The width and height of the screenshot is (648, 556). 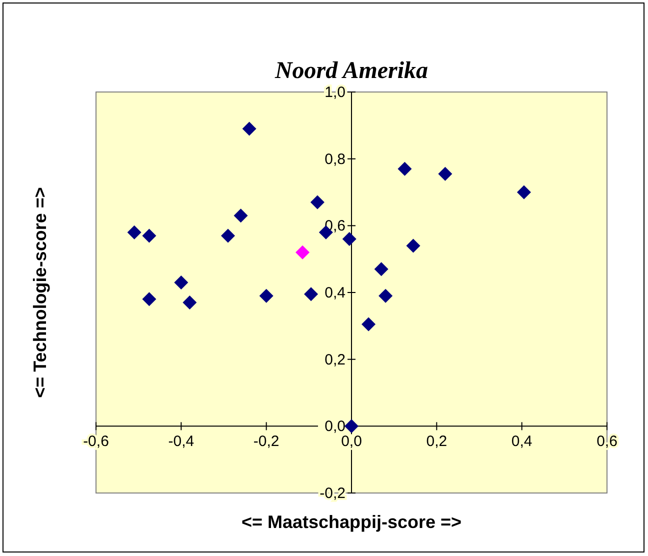 What do you see at coordinates (437, 441) in the screenshot?
I see `x-tick-label: 0,2` at bounding box center [437, 441].